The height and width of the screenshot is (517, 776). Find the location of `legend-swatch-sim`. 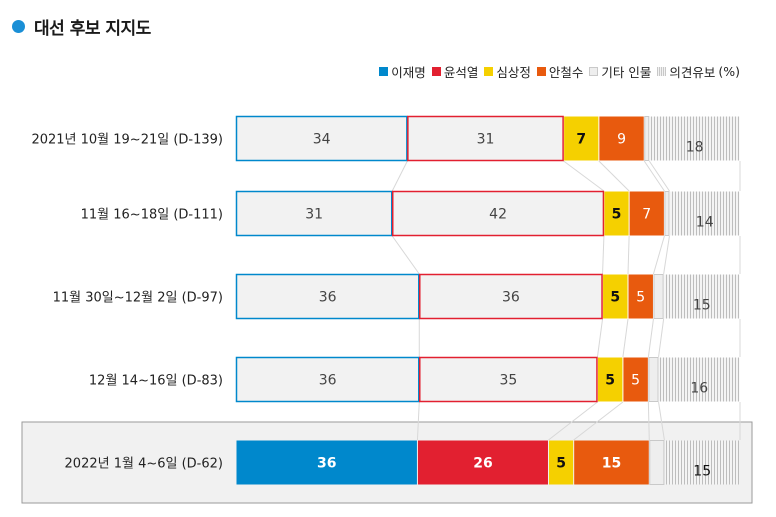

legend-swatch-sim is located at coordinates (489, 71).